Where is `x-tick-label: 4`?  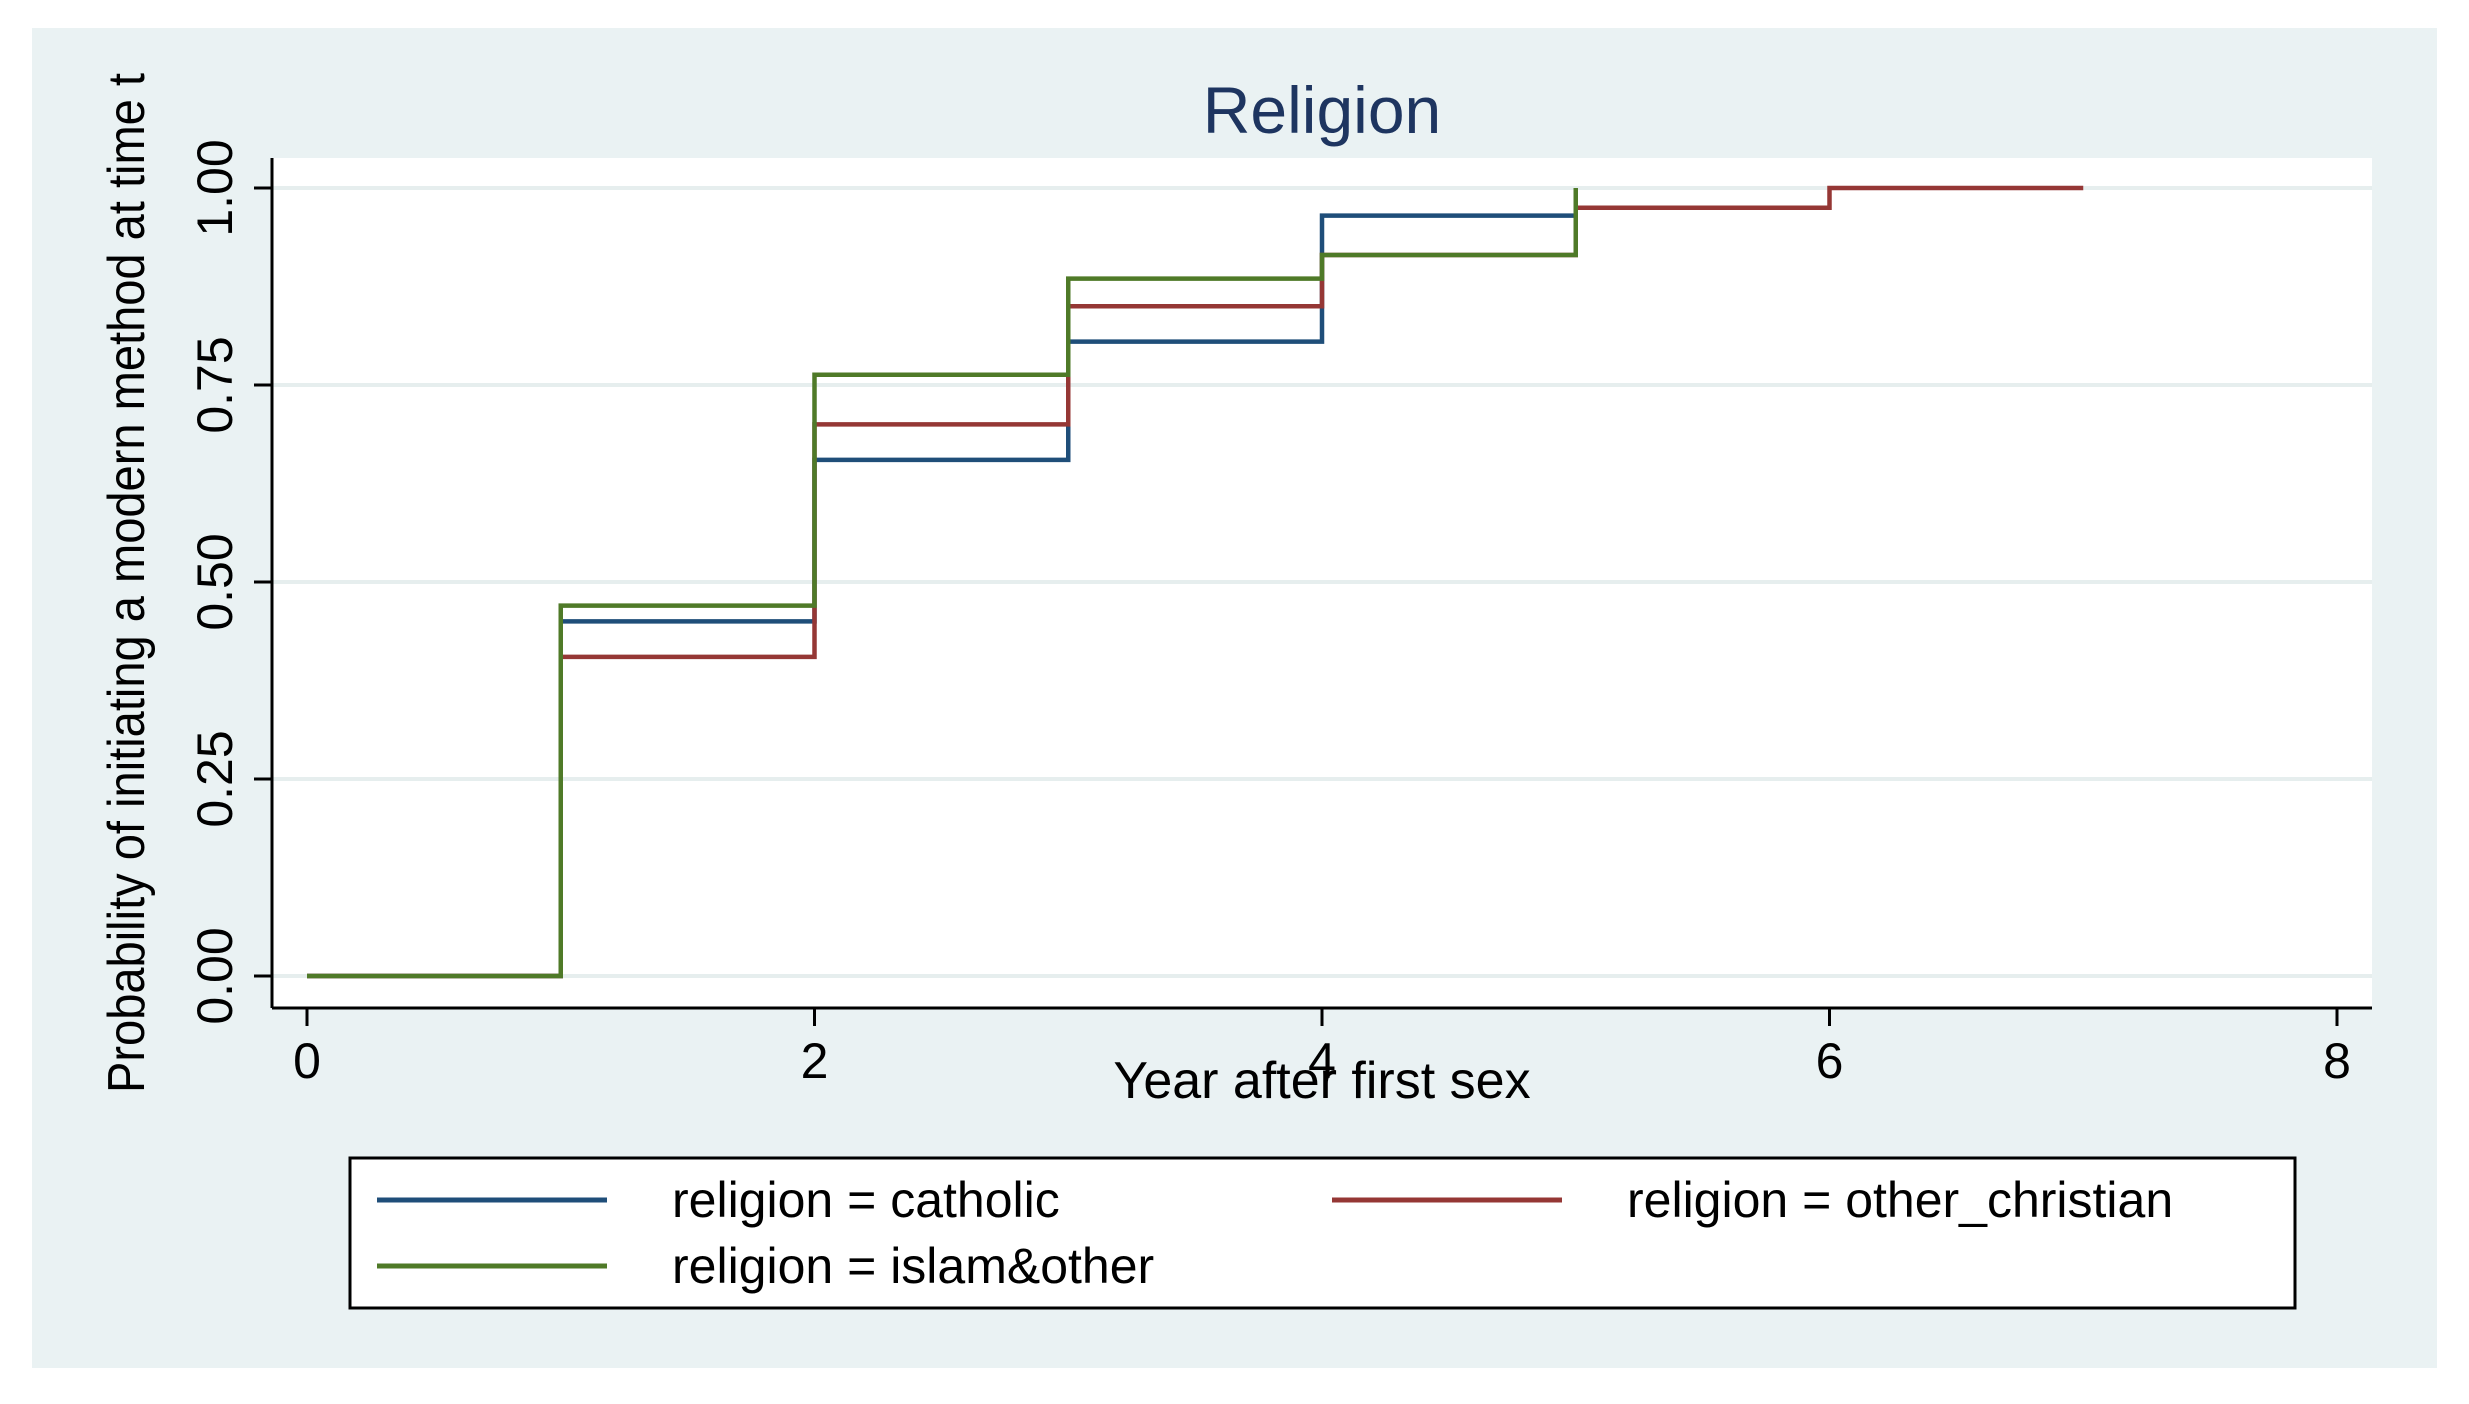
x-tick-label: 4 is located at coordinates (1322, 1061).